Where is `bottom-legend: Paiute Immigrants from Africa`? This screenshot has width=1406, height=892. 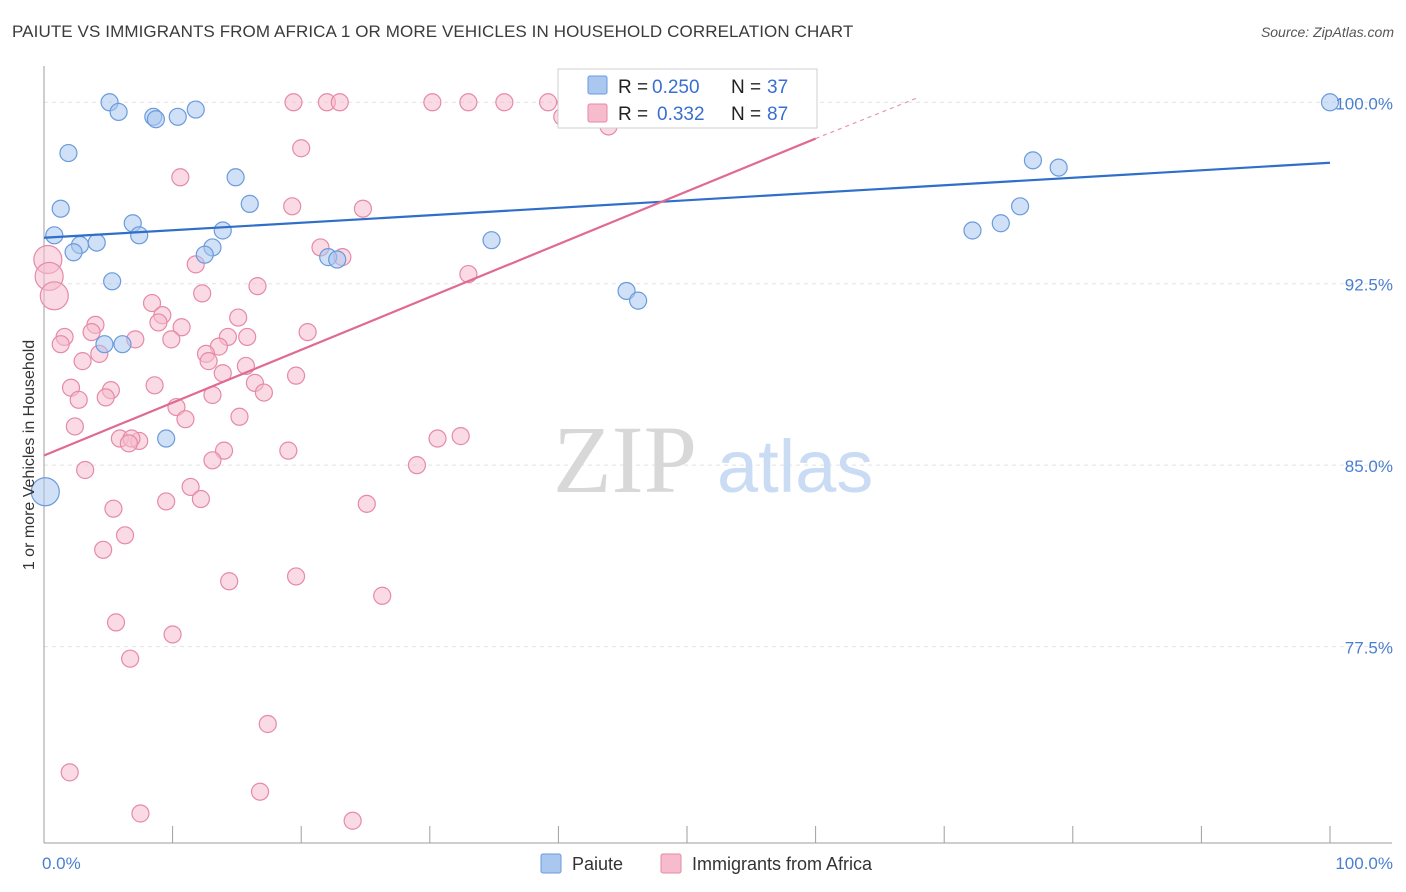
bottom-legend: Paiute Immigrants from Africa is located at coordinates (706, 863).